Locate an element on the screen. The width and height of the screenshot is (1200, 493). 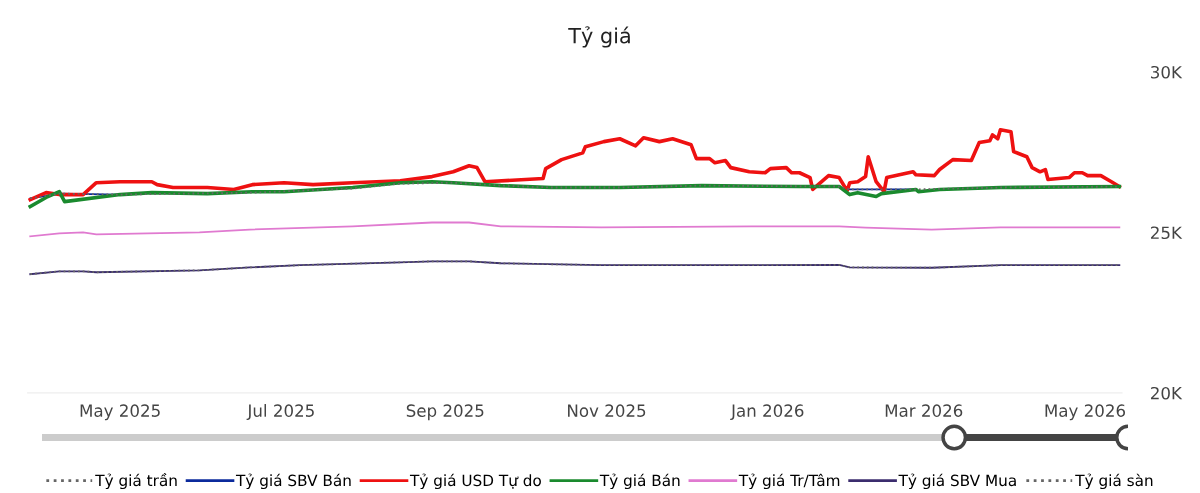
y-tick-label: 30K is located at coordinates (1167, 72).